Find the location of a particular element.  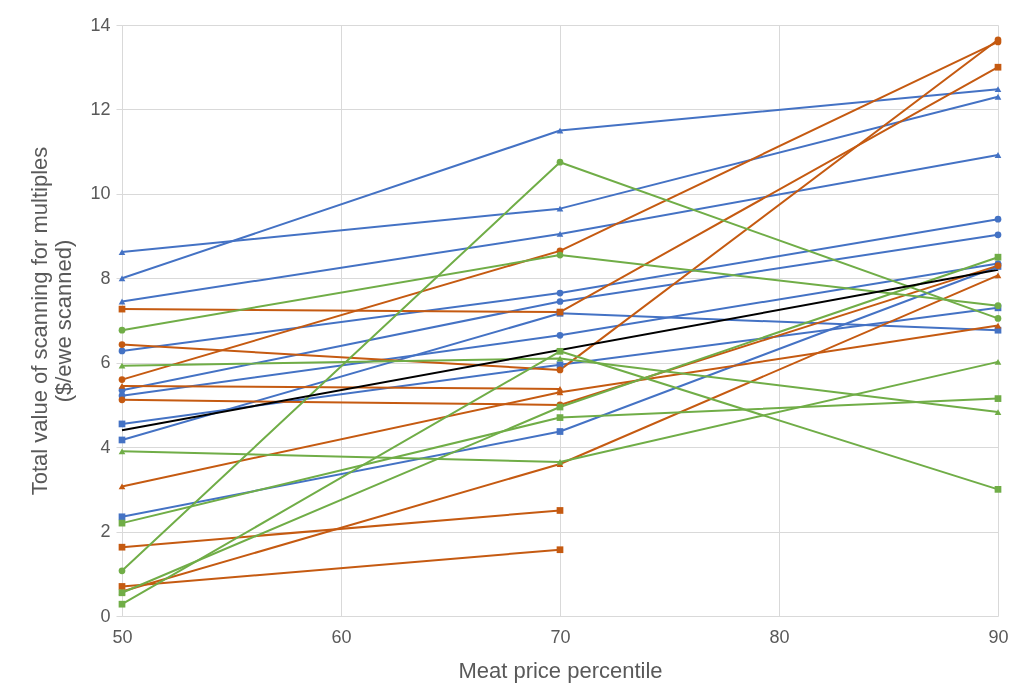

y-tick-label: 4 is located at coordinates (105, 446).